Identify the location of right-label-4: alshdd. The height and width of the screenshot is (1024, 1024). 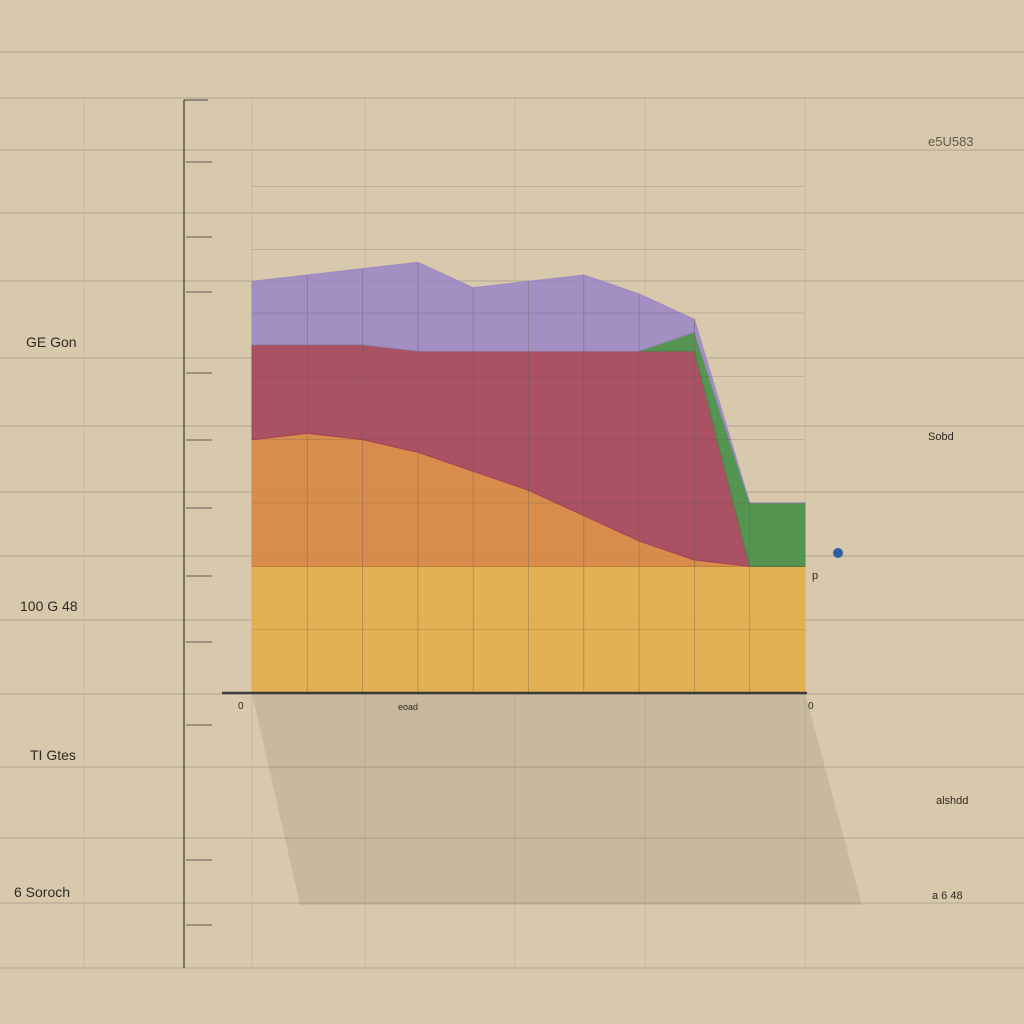
(952, 801).